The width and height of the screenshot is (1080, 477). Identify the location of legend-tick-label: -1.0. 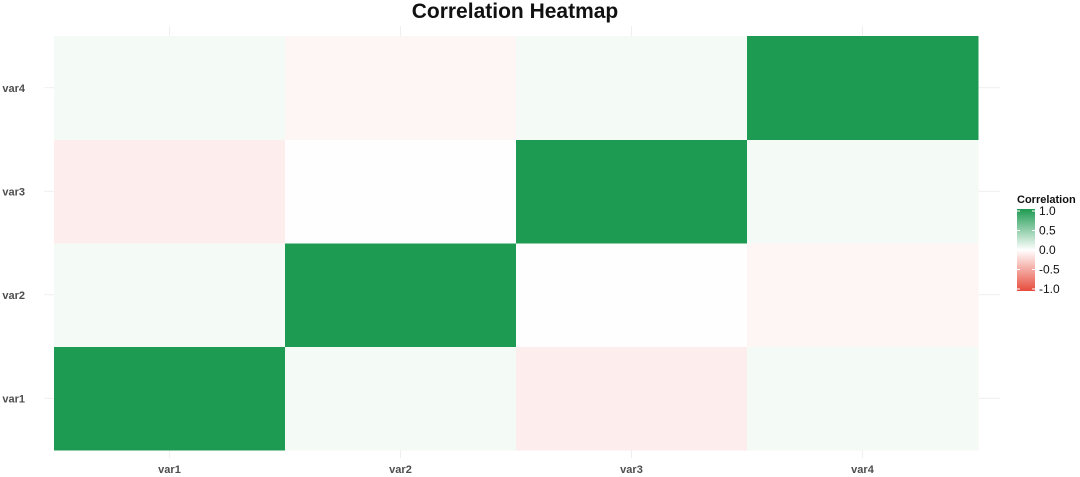
(1049, 289).